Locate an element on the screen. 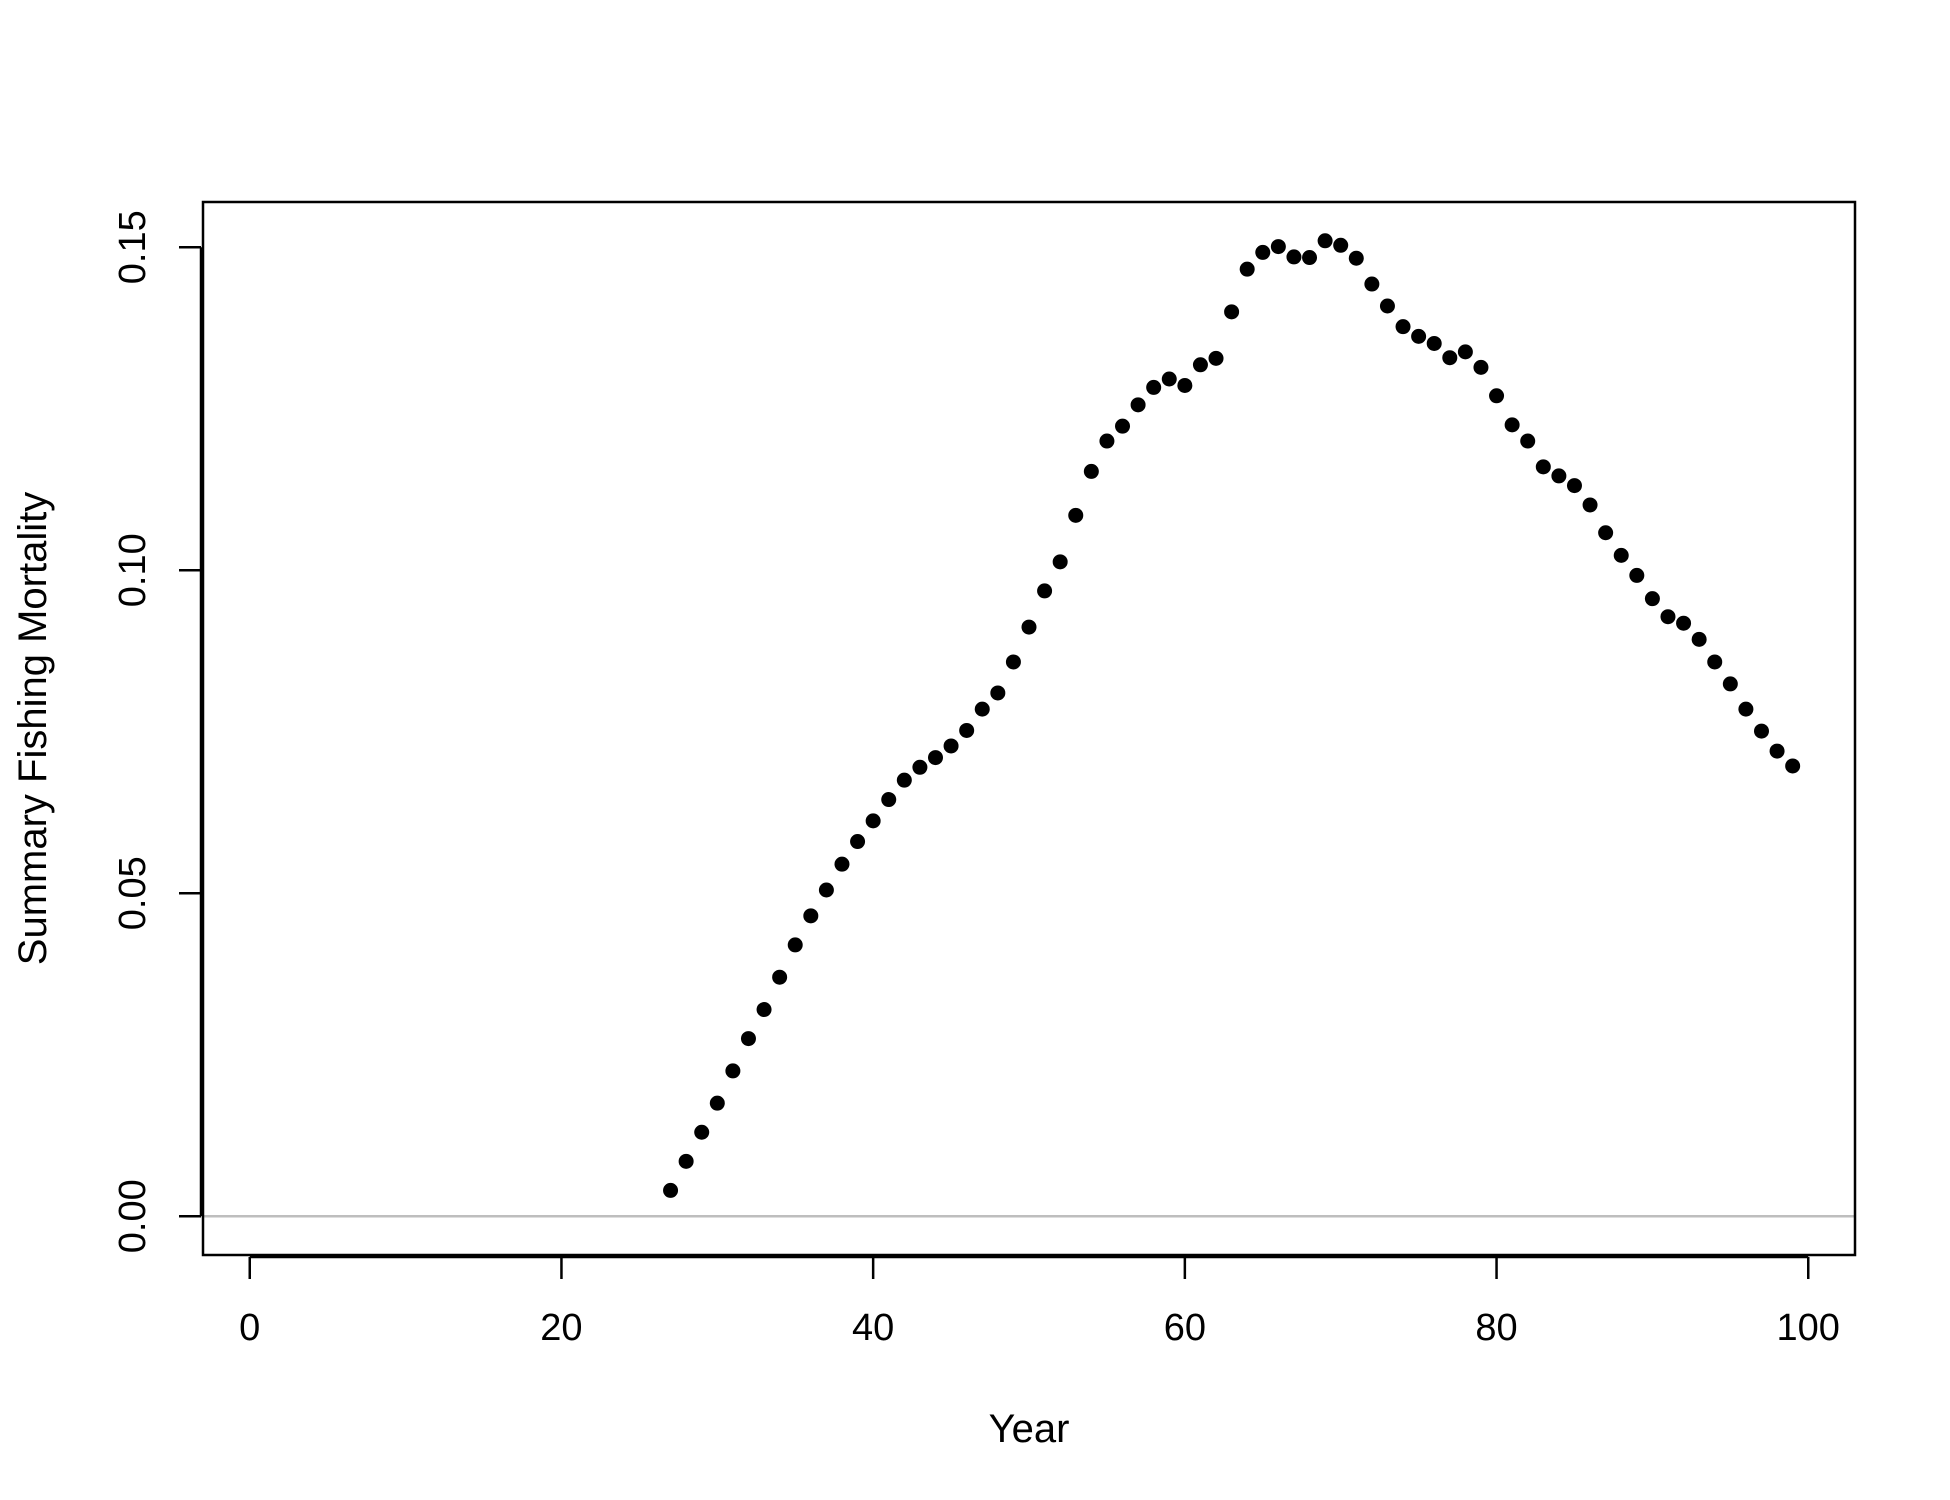 This screenshot has width=1950, height=1500. x-tick-label: 40 is located at coordinates (873, 1328).